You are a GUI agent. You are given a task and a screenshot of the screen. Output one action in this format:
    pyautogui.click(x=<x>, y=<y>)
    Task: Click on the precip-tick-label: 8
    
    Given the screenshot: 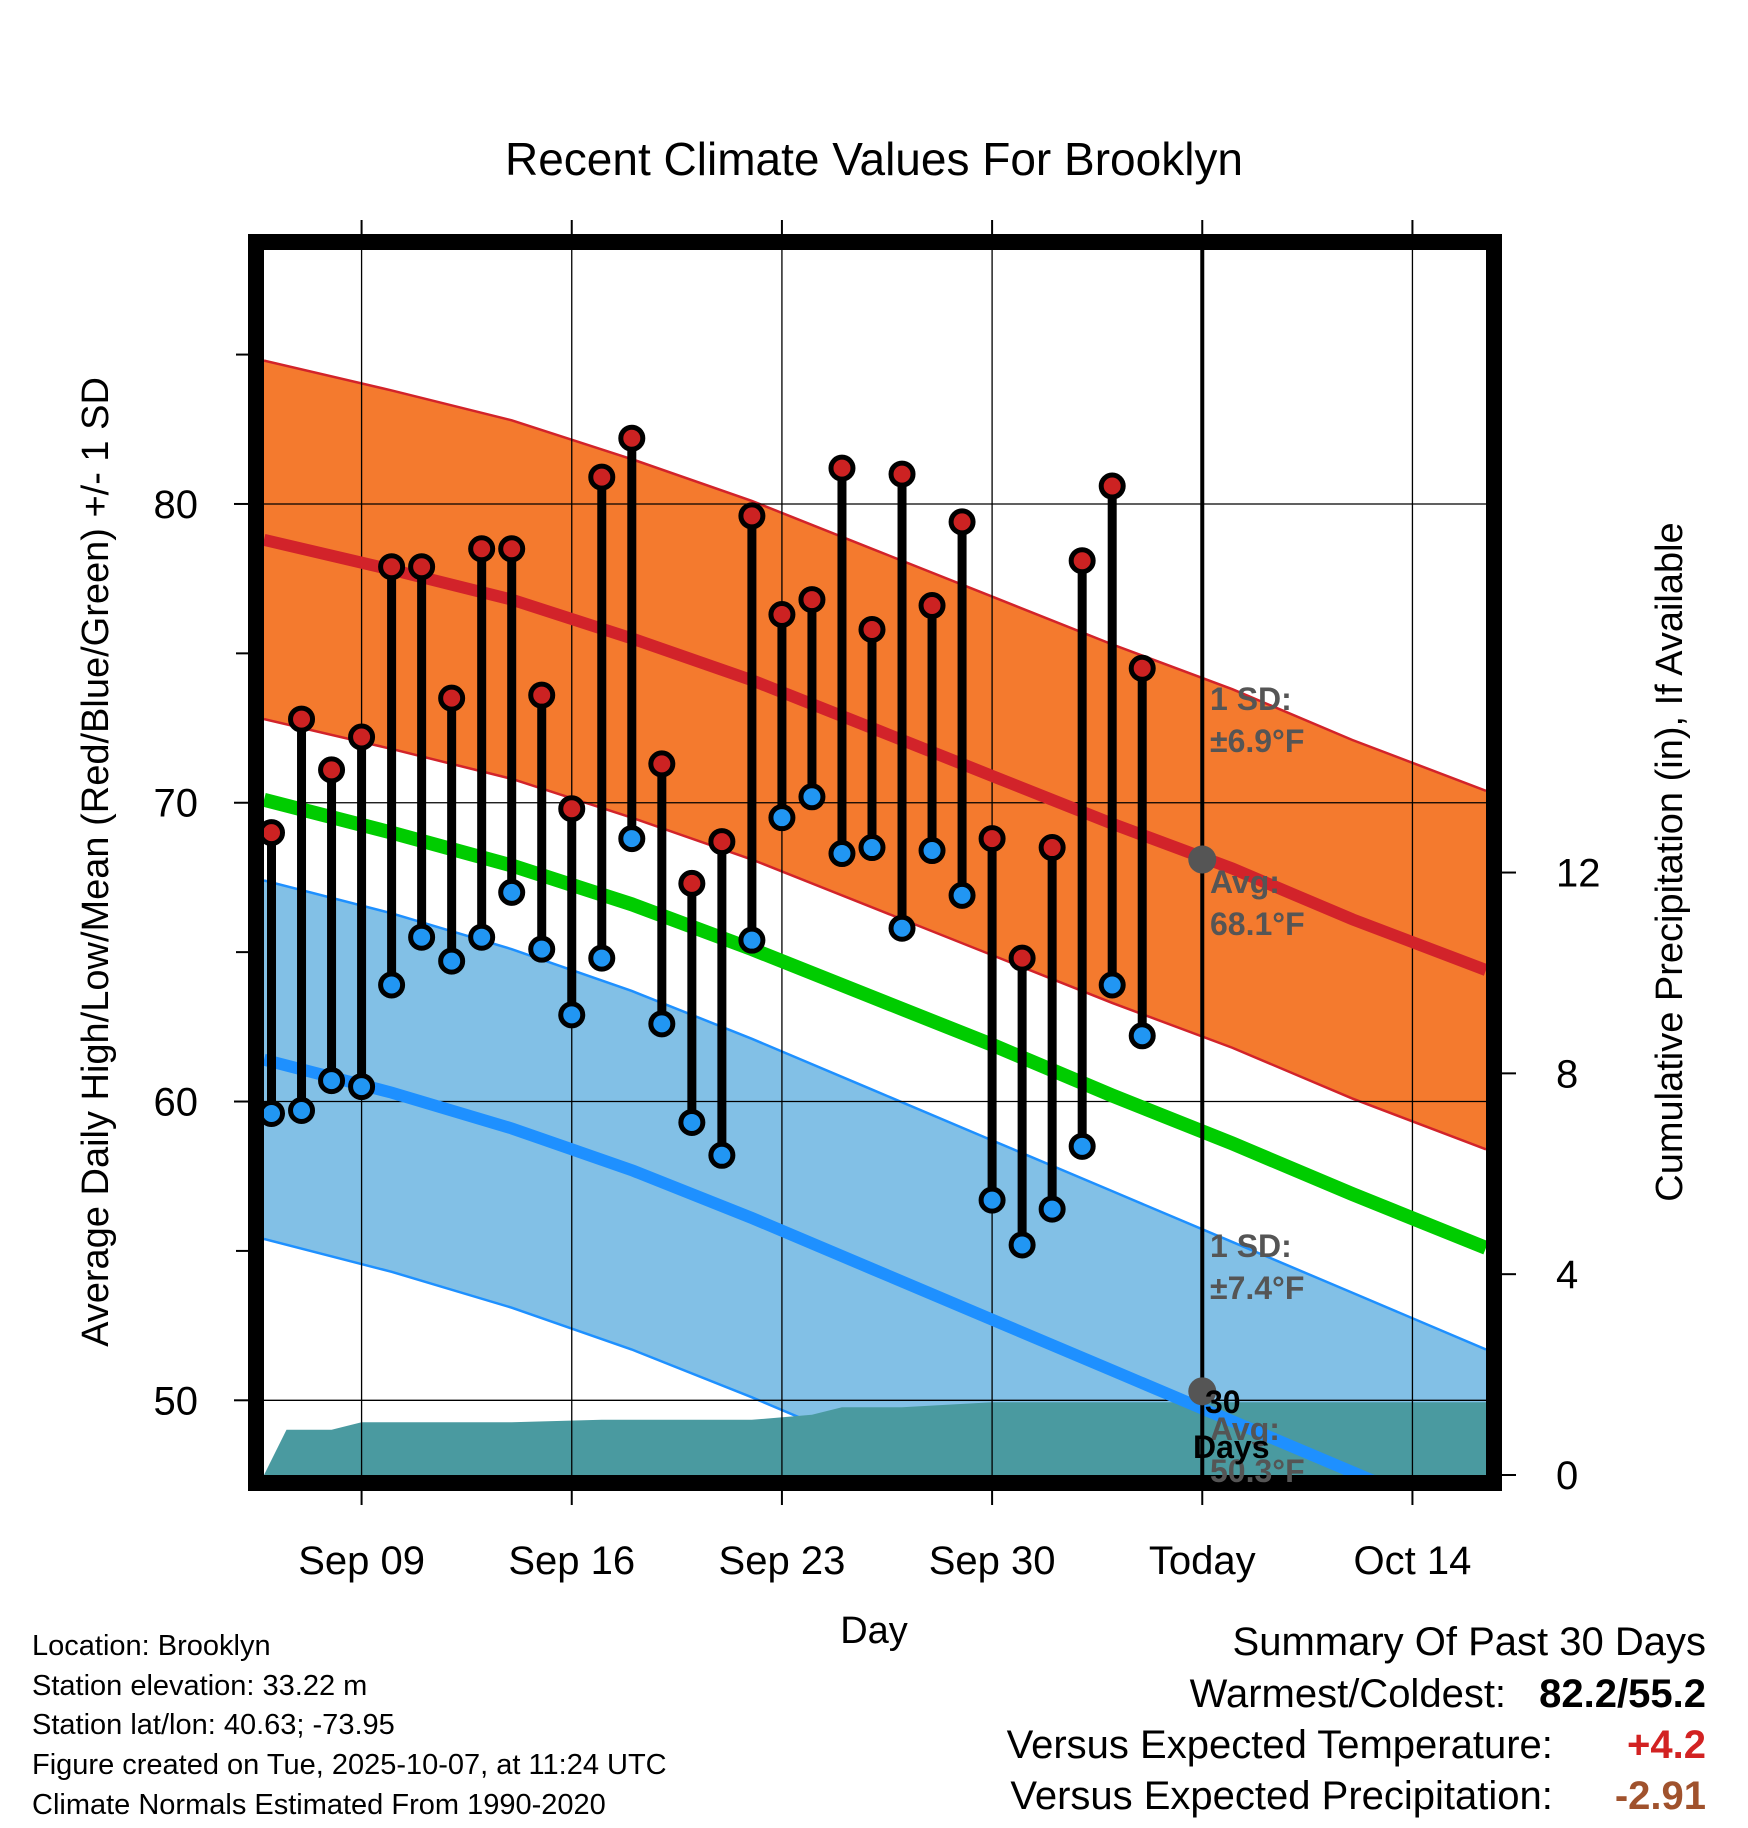 What is the action you would take?
    pyautogui.click(x=1567, y=1074)
    